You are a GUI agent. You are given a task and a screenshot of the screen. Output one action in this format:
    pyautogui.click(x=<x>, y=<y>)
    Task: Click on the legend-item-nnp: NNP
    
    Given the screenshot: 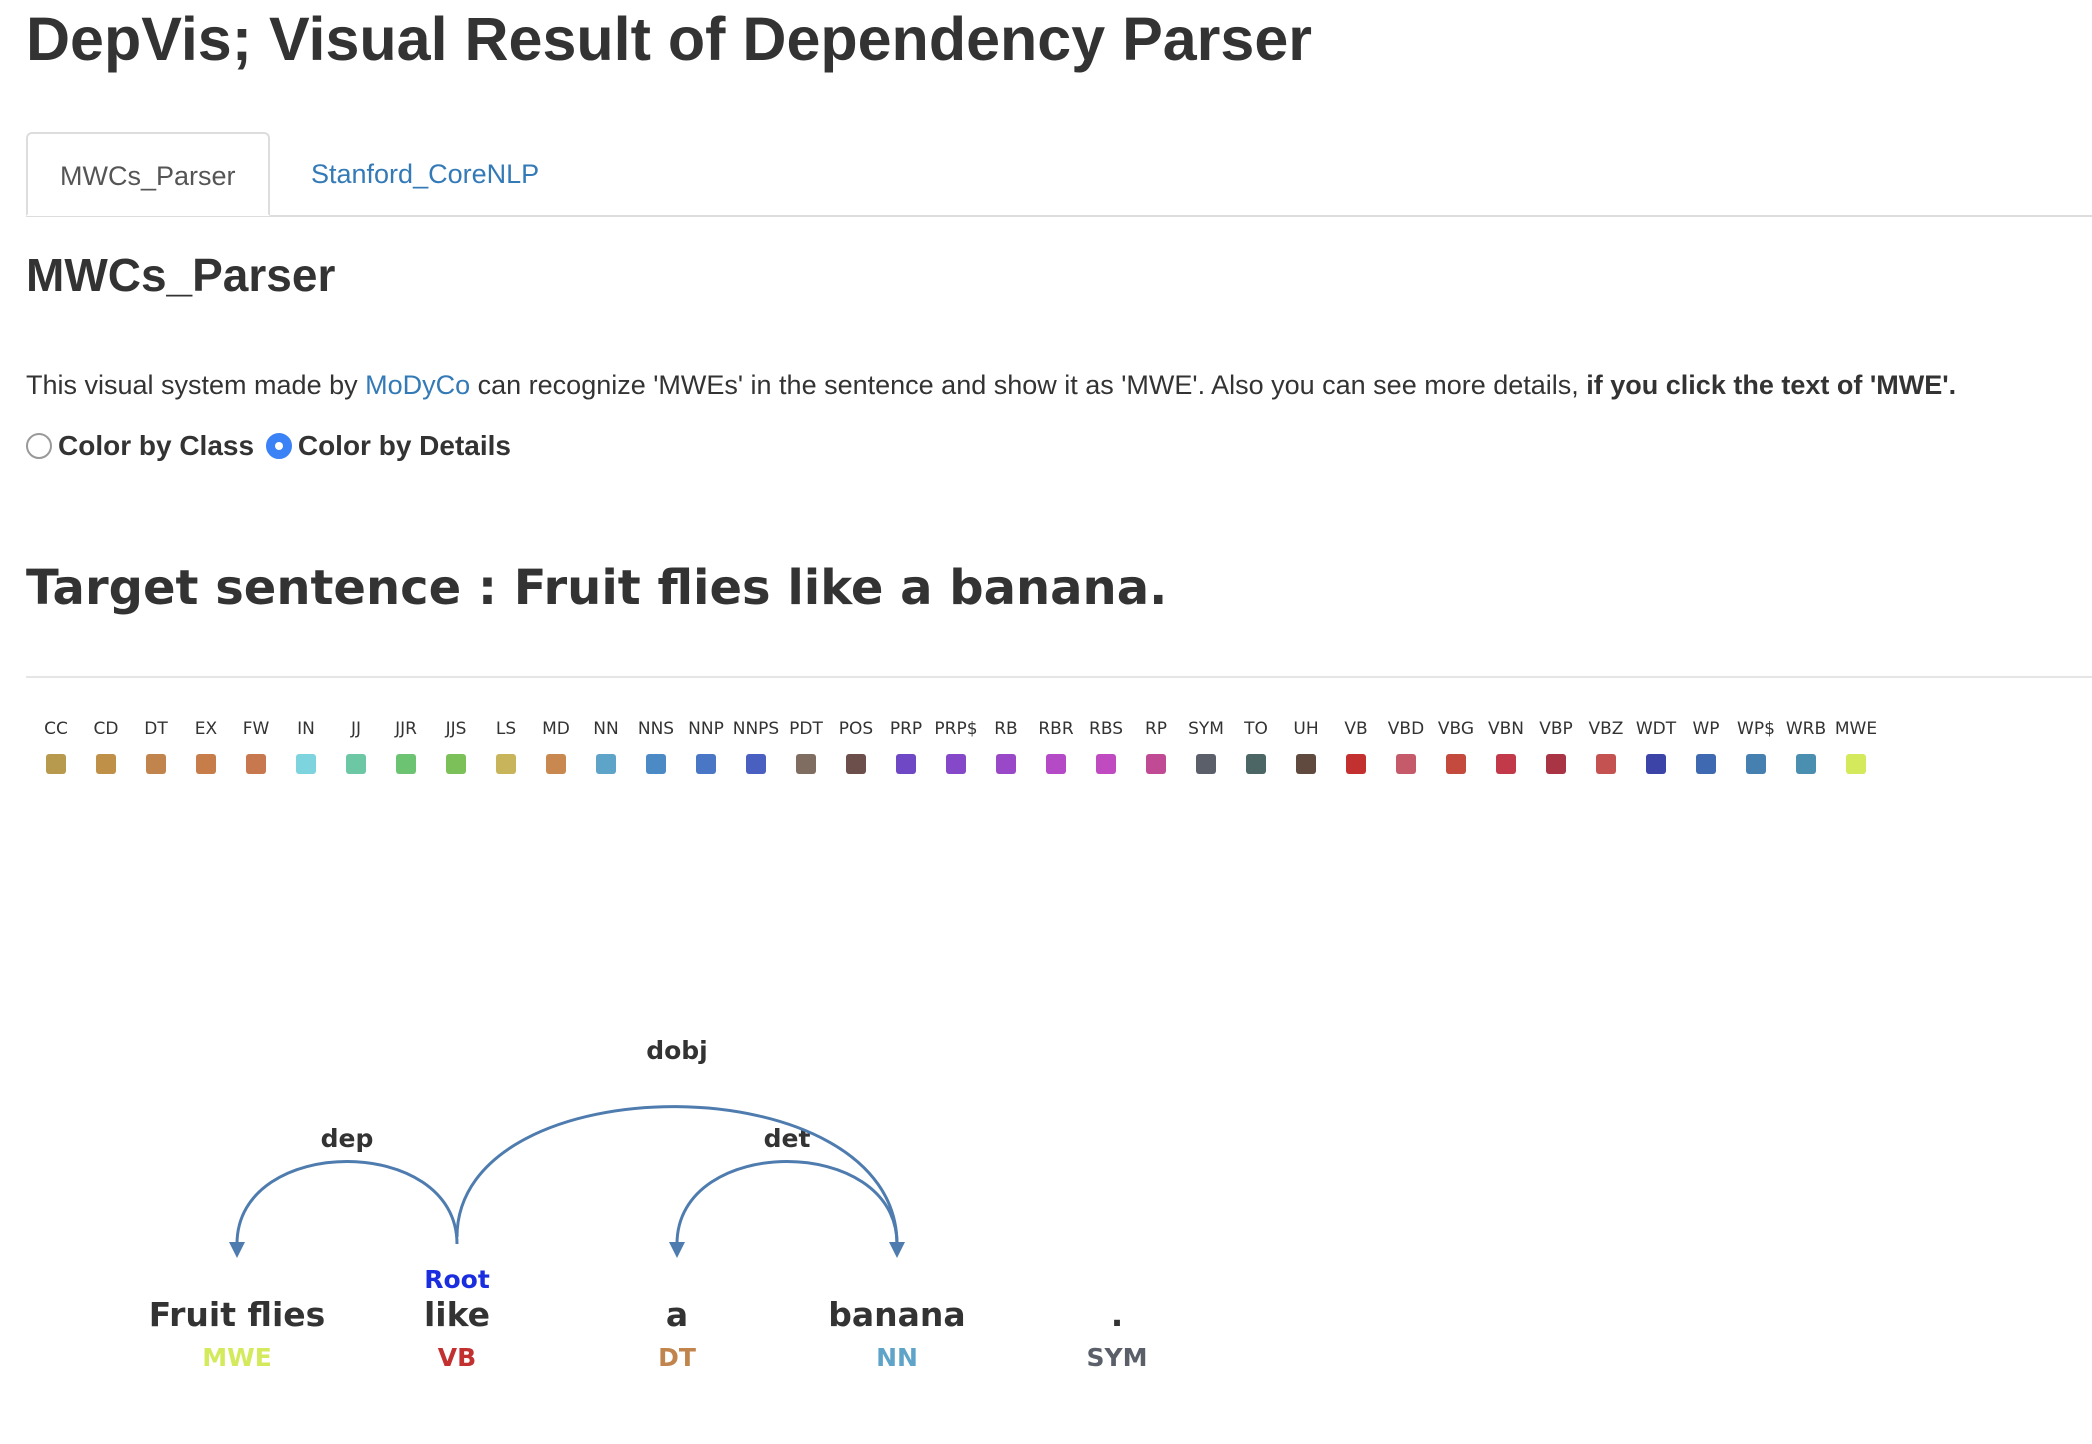 What is the action you would take?
    pyautogui.click(x=706, y=745)
    